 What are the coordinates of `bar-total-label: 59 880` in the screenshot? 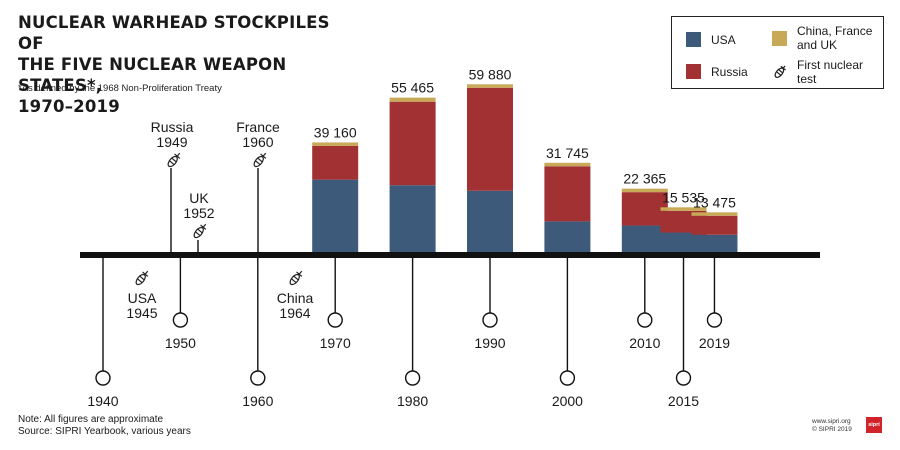 It's located at (490, 74).